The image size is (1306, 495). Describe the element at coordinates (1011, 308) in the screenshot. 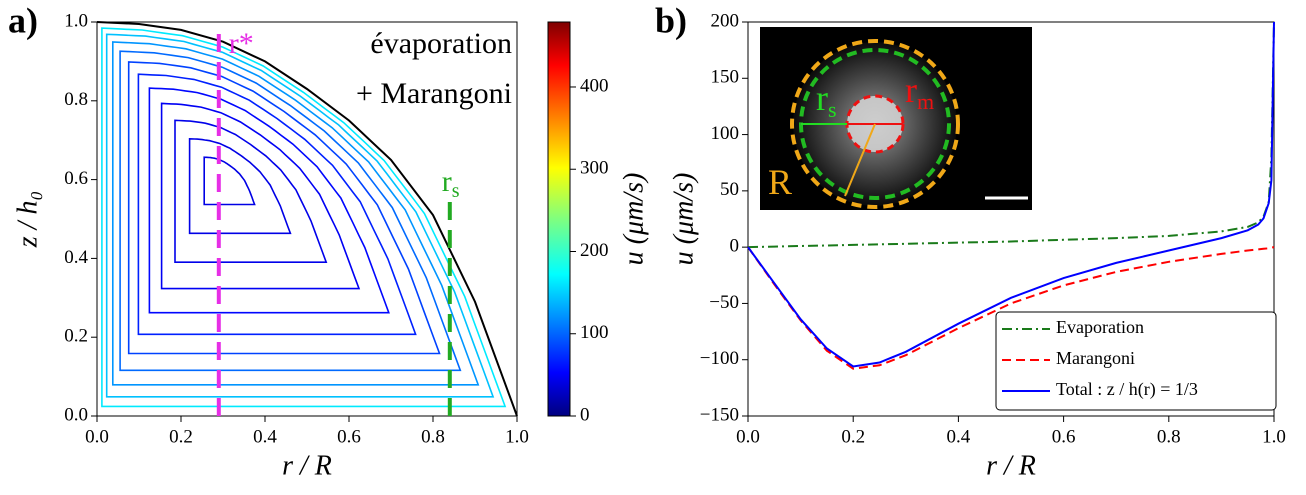

I see `series-line` at that location.